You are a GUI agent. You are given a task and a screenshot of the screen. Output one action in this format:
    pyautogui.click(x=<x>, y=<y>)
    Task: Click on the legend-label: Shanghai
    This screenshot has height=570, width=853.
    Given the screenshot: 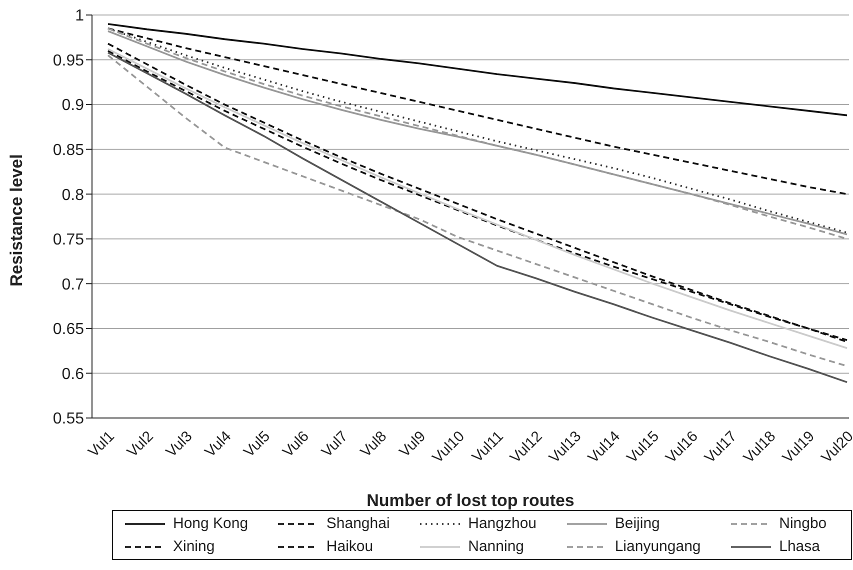 What is the action you would take?
    pyautogui.click(x=358, y=523)
    